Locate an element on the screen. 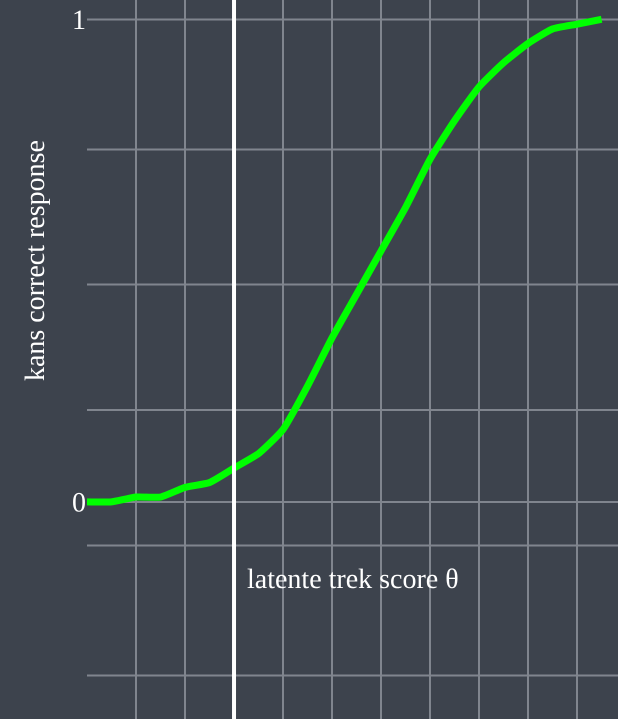  y-tick-label: 1 is located at coordinates (79, 20).